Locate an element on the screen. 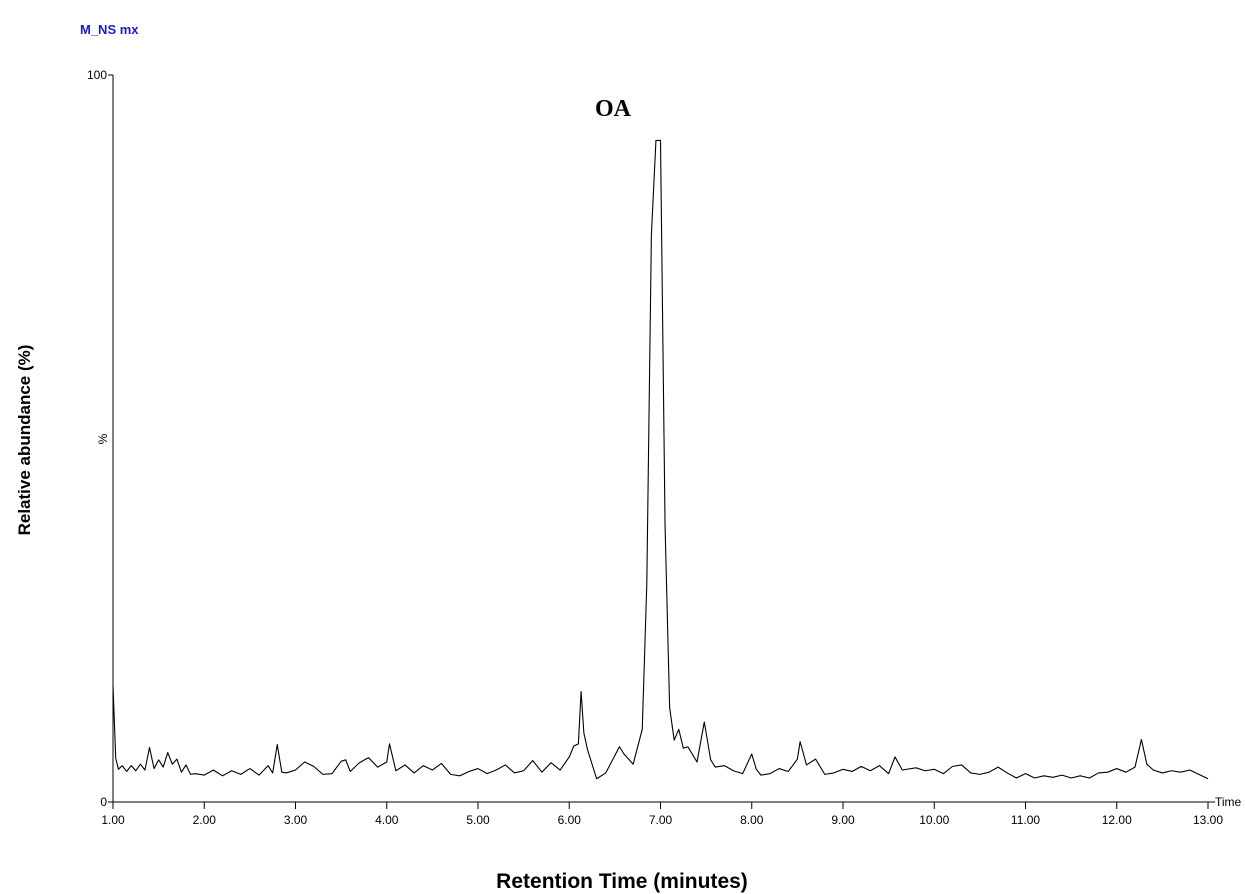  y-unit-label: % is located at coordinates (103, 438).